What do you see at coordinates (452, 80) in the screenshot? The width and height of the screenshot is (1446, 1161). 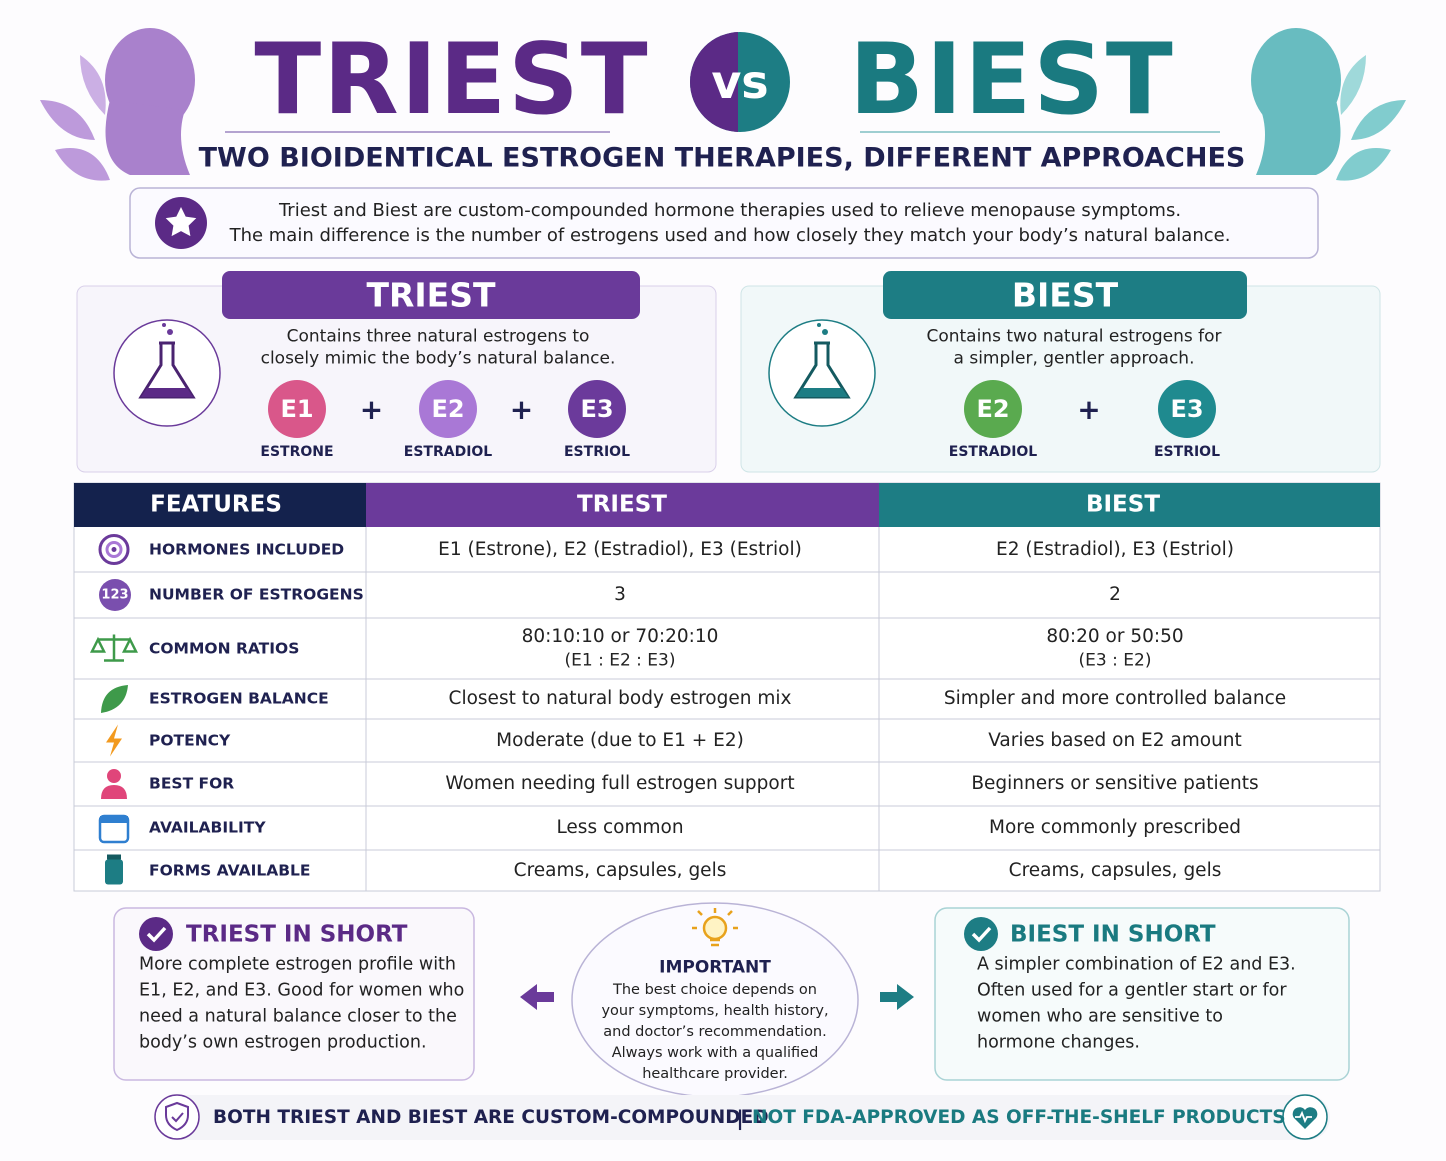 I see `title-triest: TRIEST` at bounding box center [452, 80].